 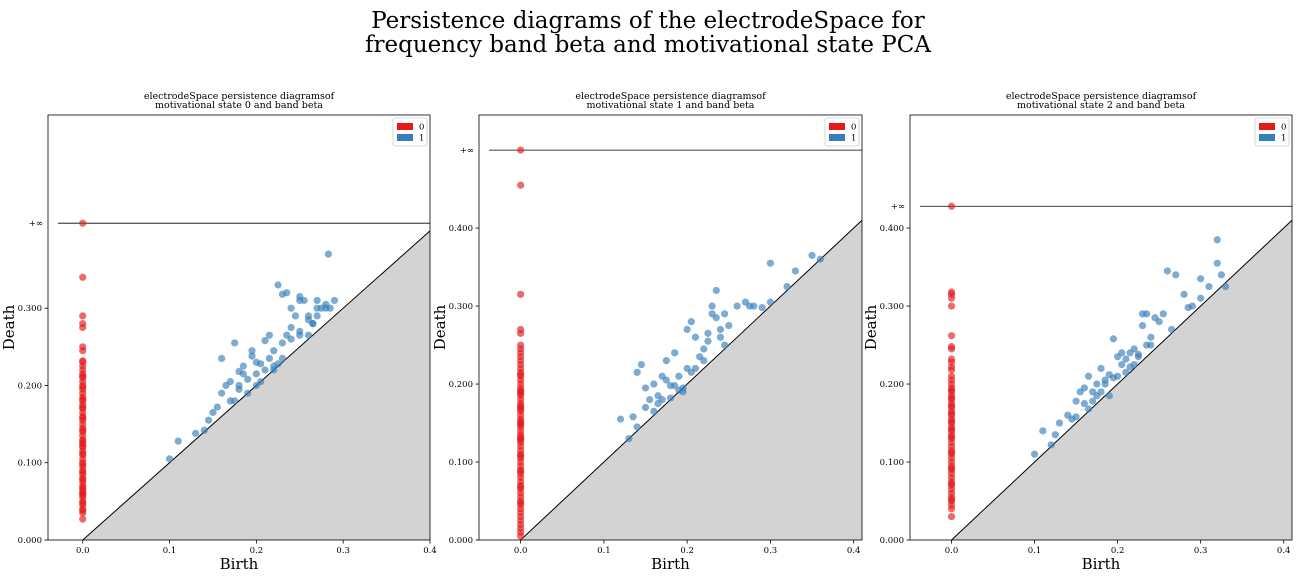 I want to click on x-tick-label: 0.0, so click(x=521, y=551).